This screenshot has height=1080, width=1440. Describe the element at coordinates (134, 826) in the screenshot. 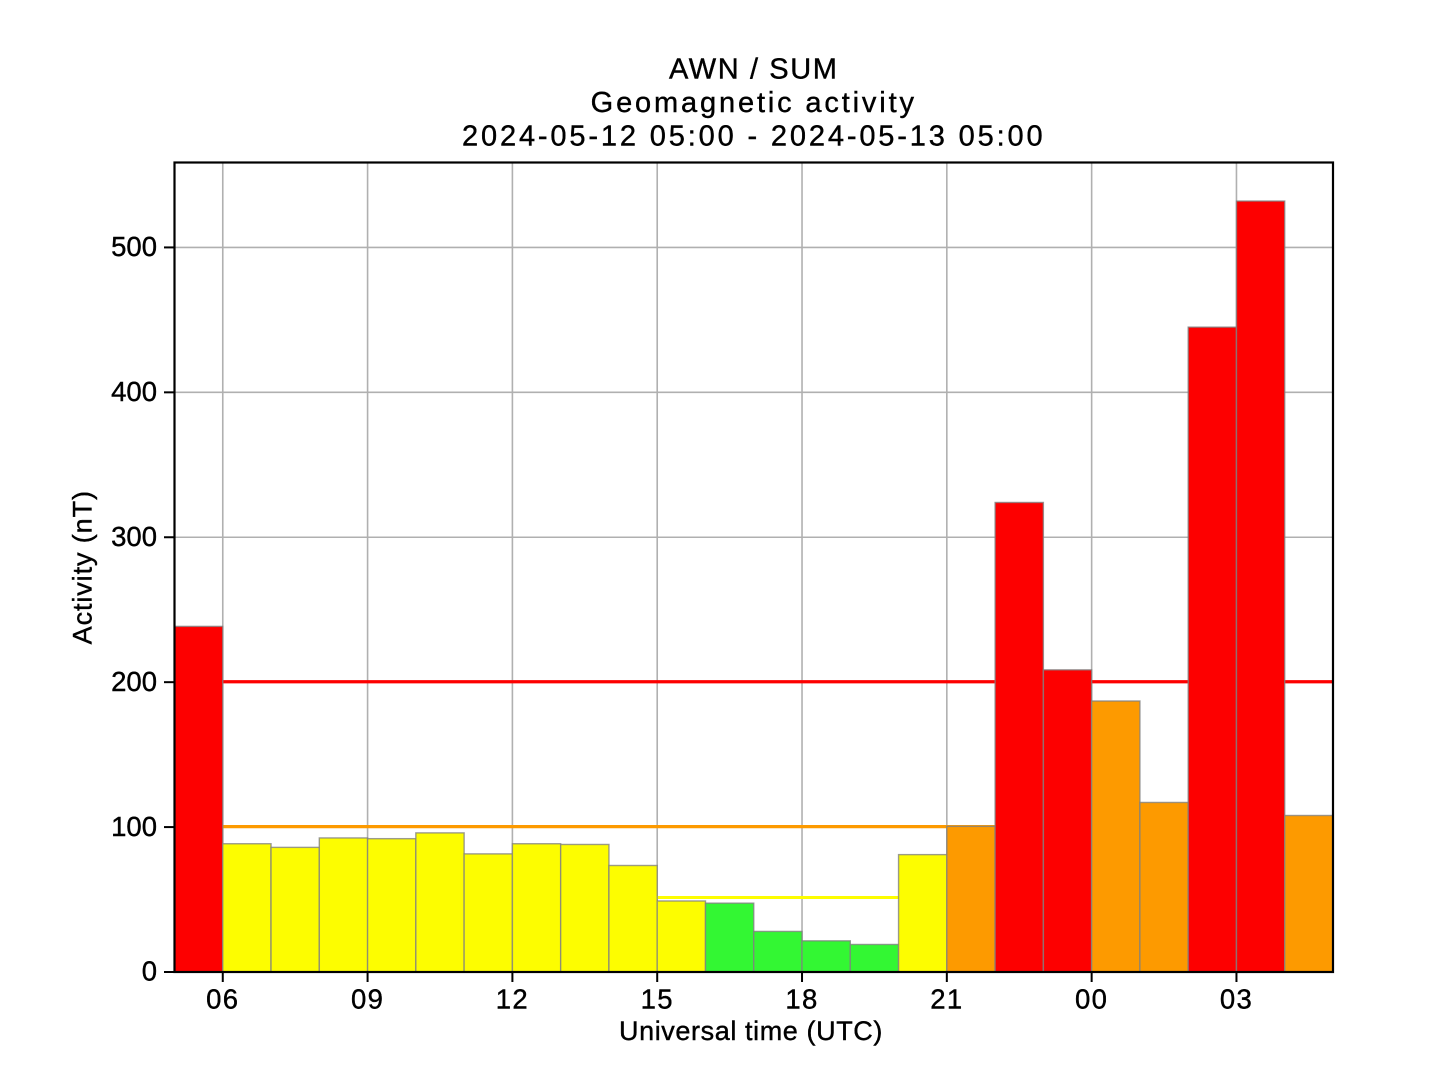

I see `svg-text: 100` at that location.